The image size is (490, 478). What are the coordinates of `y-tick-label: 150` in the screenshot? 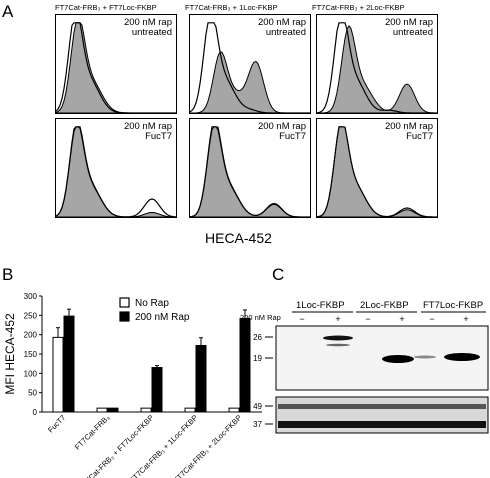 It's located at (31, 354).